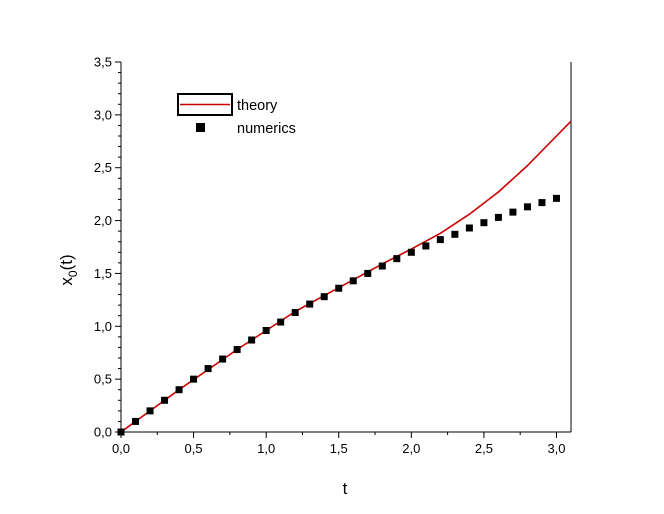  I want to click on x-tick-label: 2,5, so click(484, 448).